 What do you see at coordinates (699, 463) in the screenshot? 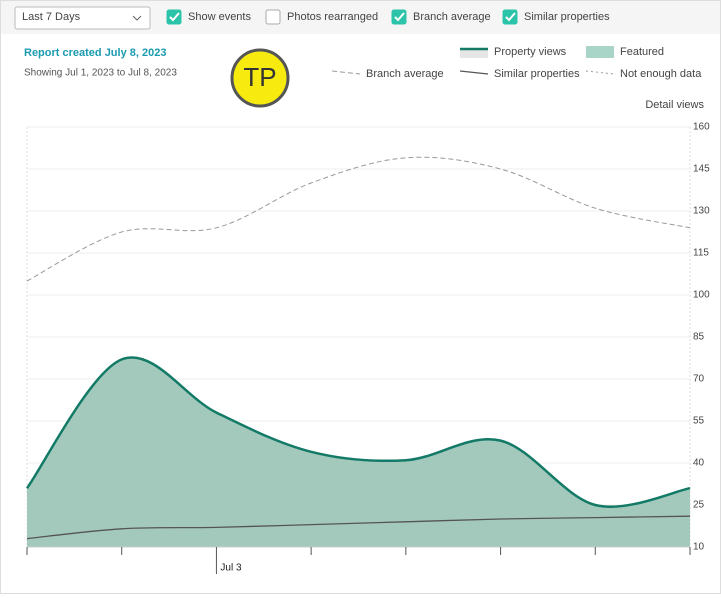
I see `y-tick-label: 40` at bounding box center [699, 463].